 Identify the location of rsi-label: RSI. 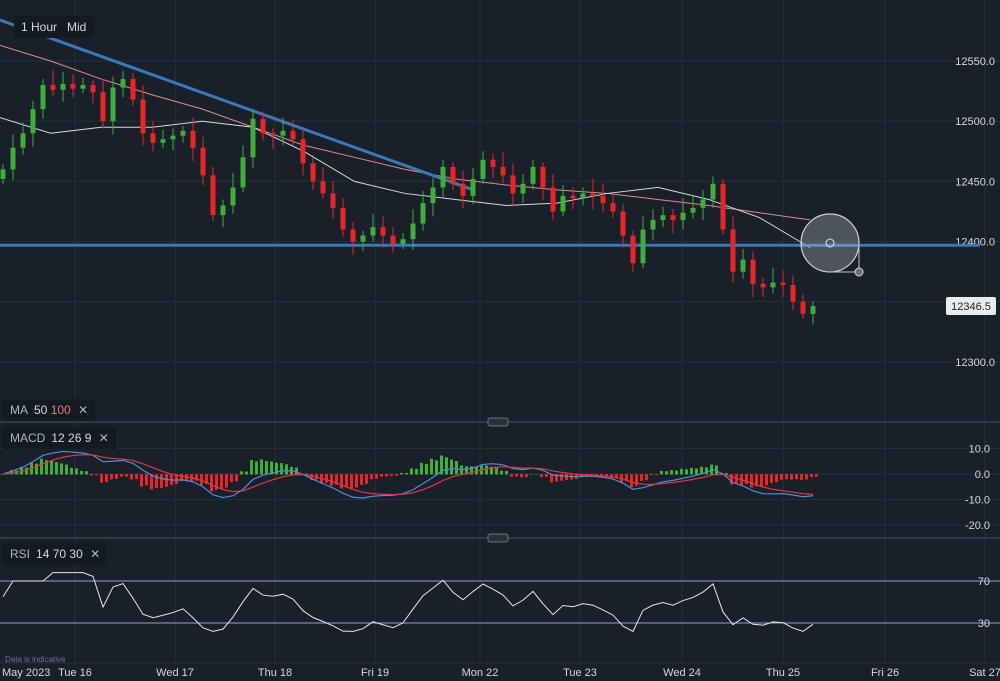
(20, 554).